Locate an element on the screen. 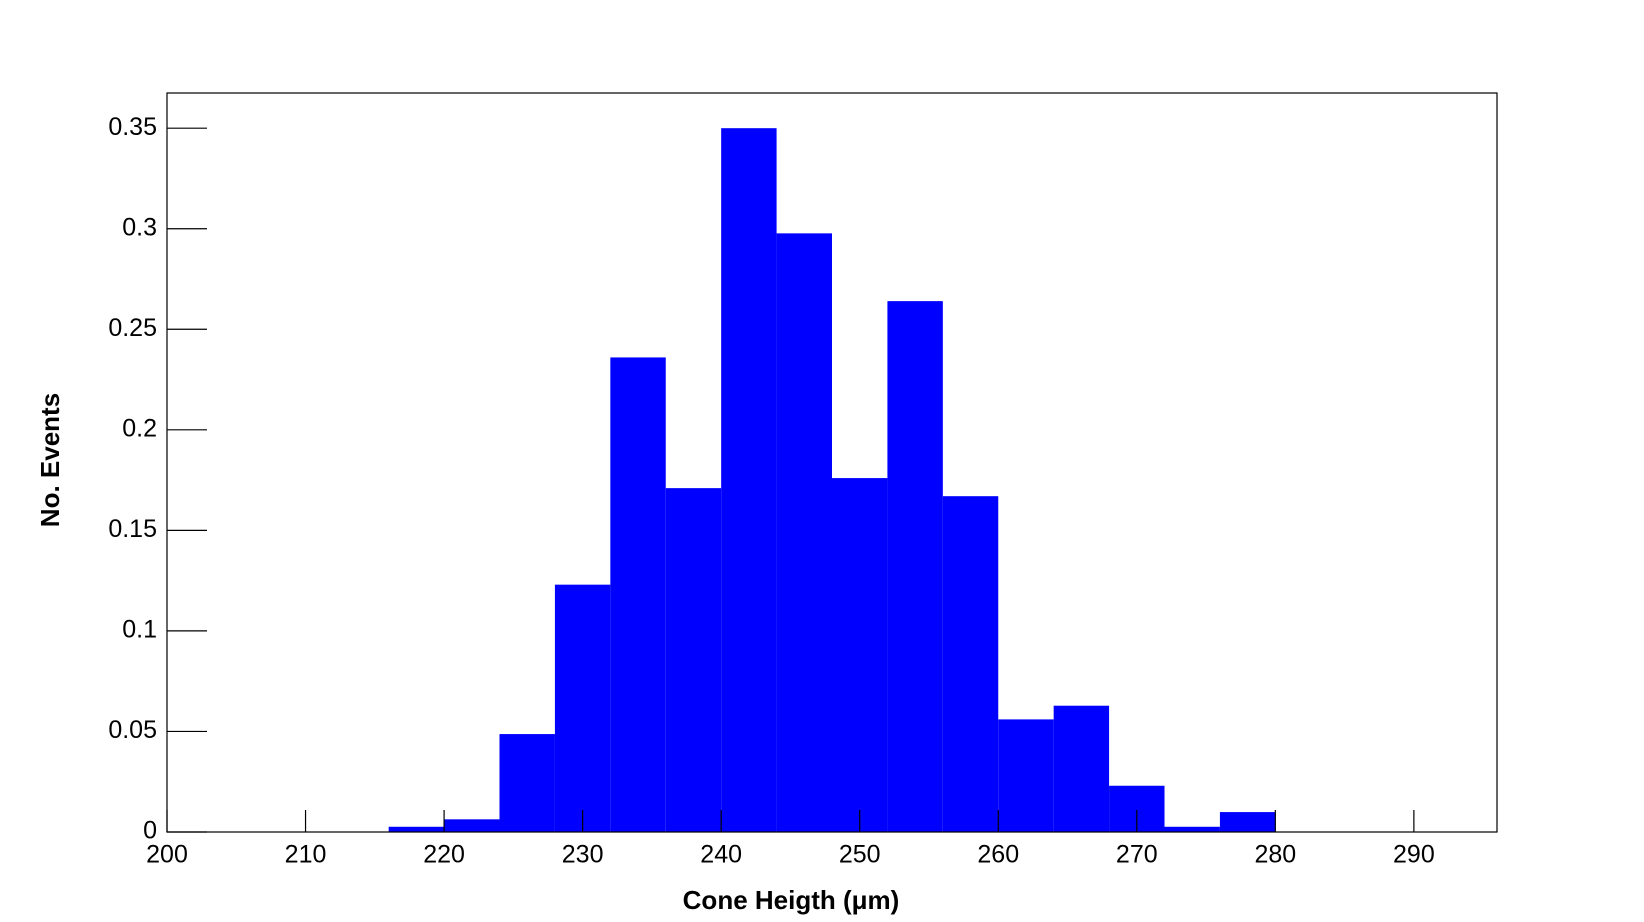 The height and width of the screenshot is (922, 1644). x-tick-label: 230 is located at coordinates (583, 855).